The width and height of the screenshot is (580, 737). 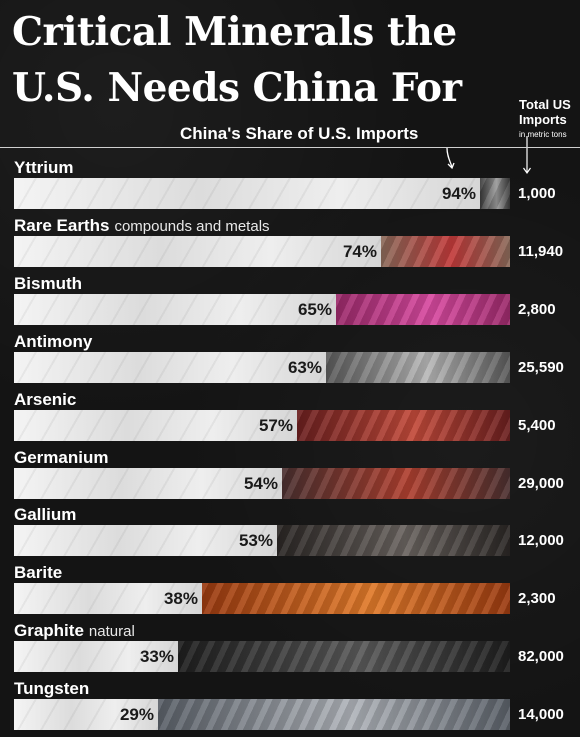 I want to click on imports-value: 29,000, so click(x=541, y=483).